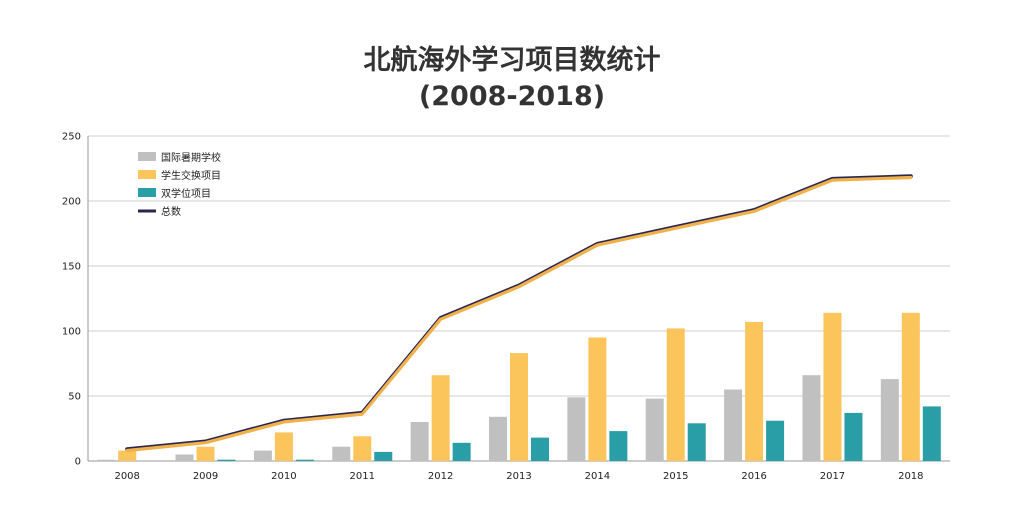  I want to click on x-tick-label: 2008, so click(126, 476).